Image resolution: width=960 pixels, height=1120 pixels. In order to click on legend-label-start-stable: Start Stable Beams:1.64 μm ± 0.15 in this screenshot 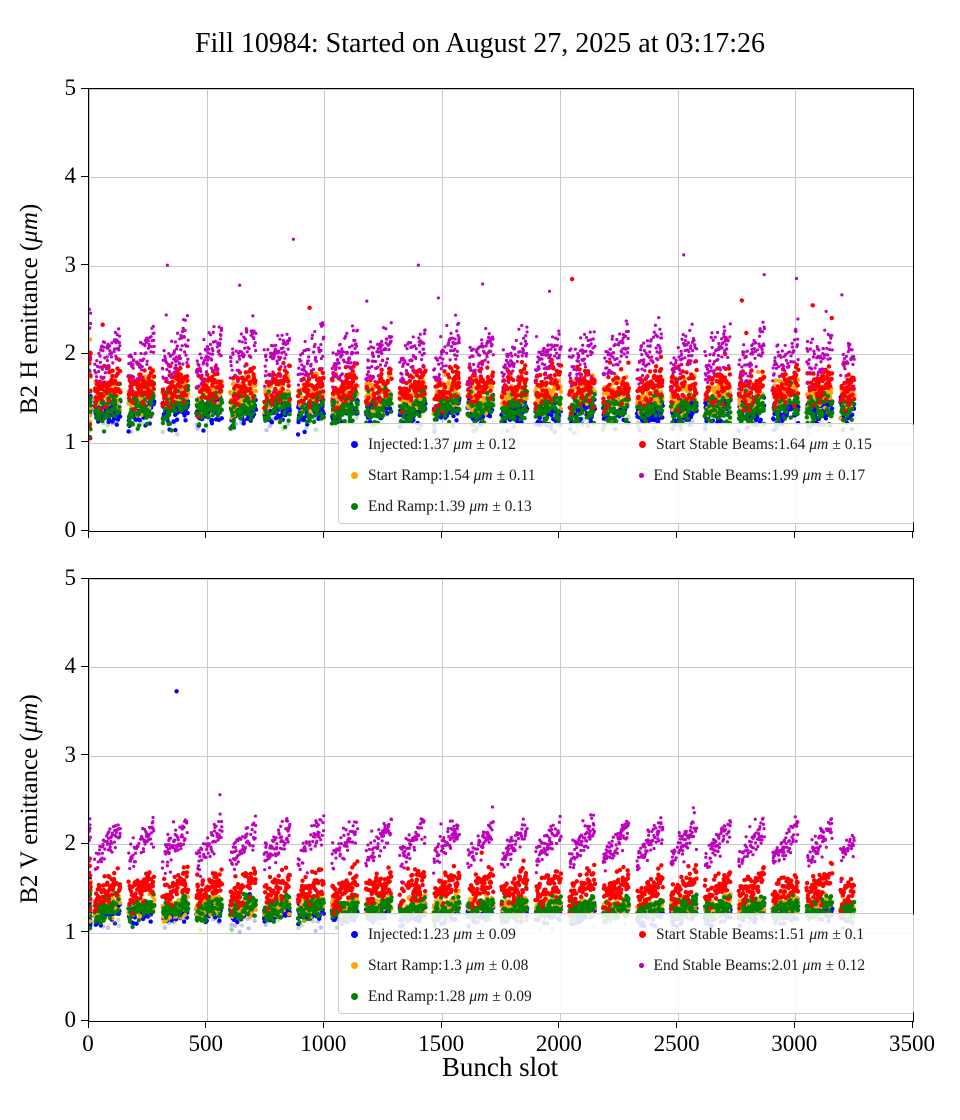, I will do `click(764, 444)`.